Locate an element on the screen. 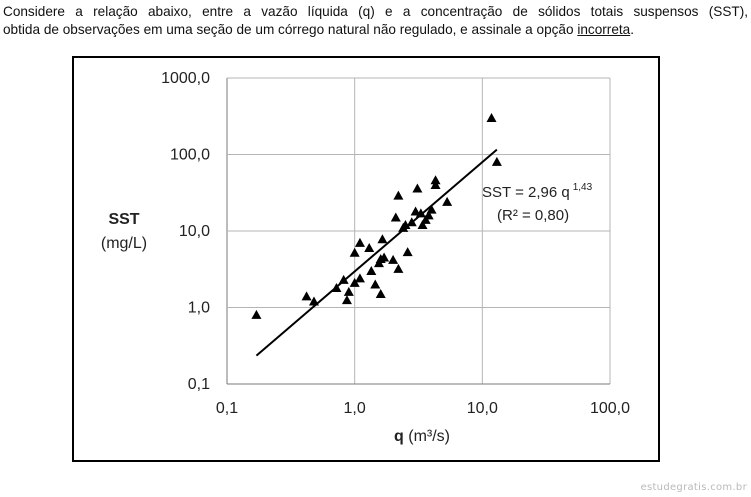  fit-line is located at coordinates (376, 252).